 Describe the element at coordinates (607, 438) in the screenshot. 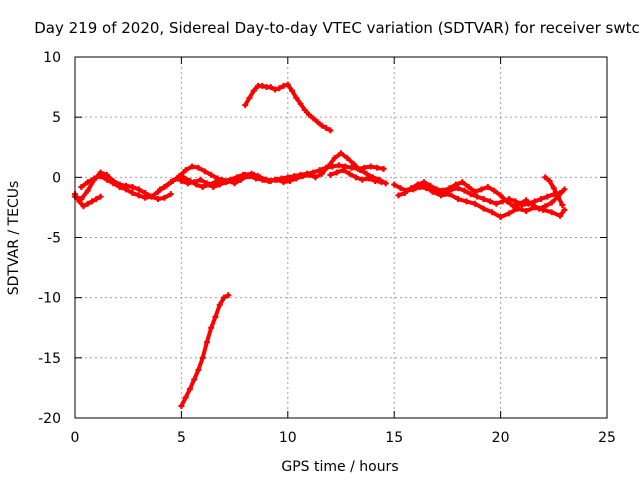

I see `x-tick-label: 25` at that location.